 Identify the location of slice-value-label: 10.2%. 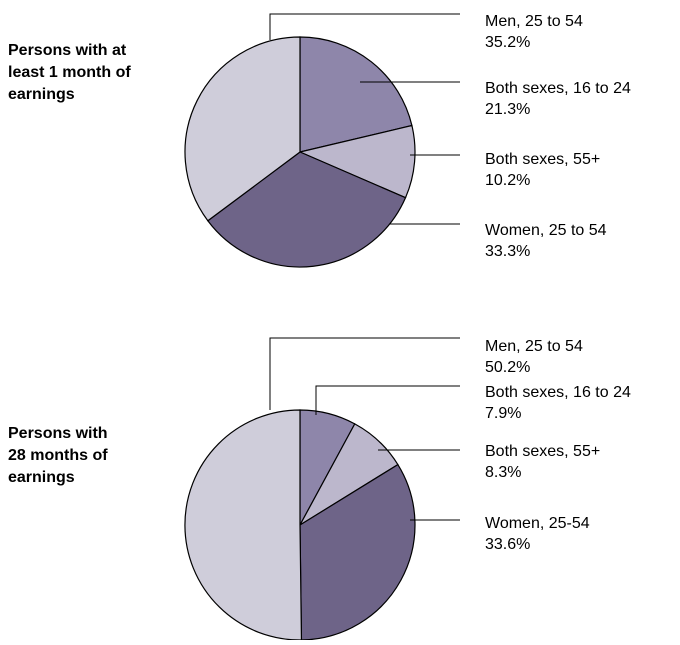
(507, 180).